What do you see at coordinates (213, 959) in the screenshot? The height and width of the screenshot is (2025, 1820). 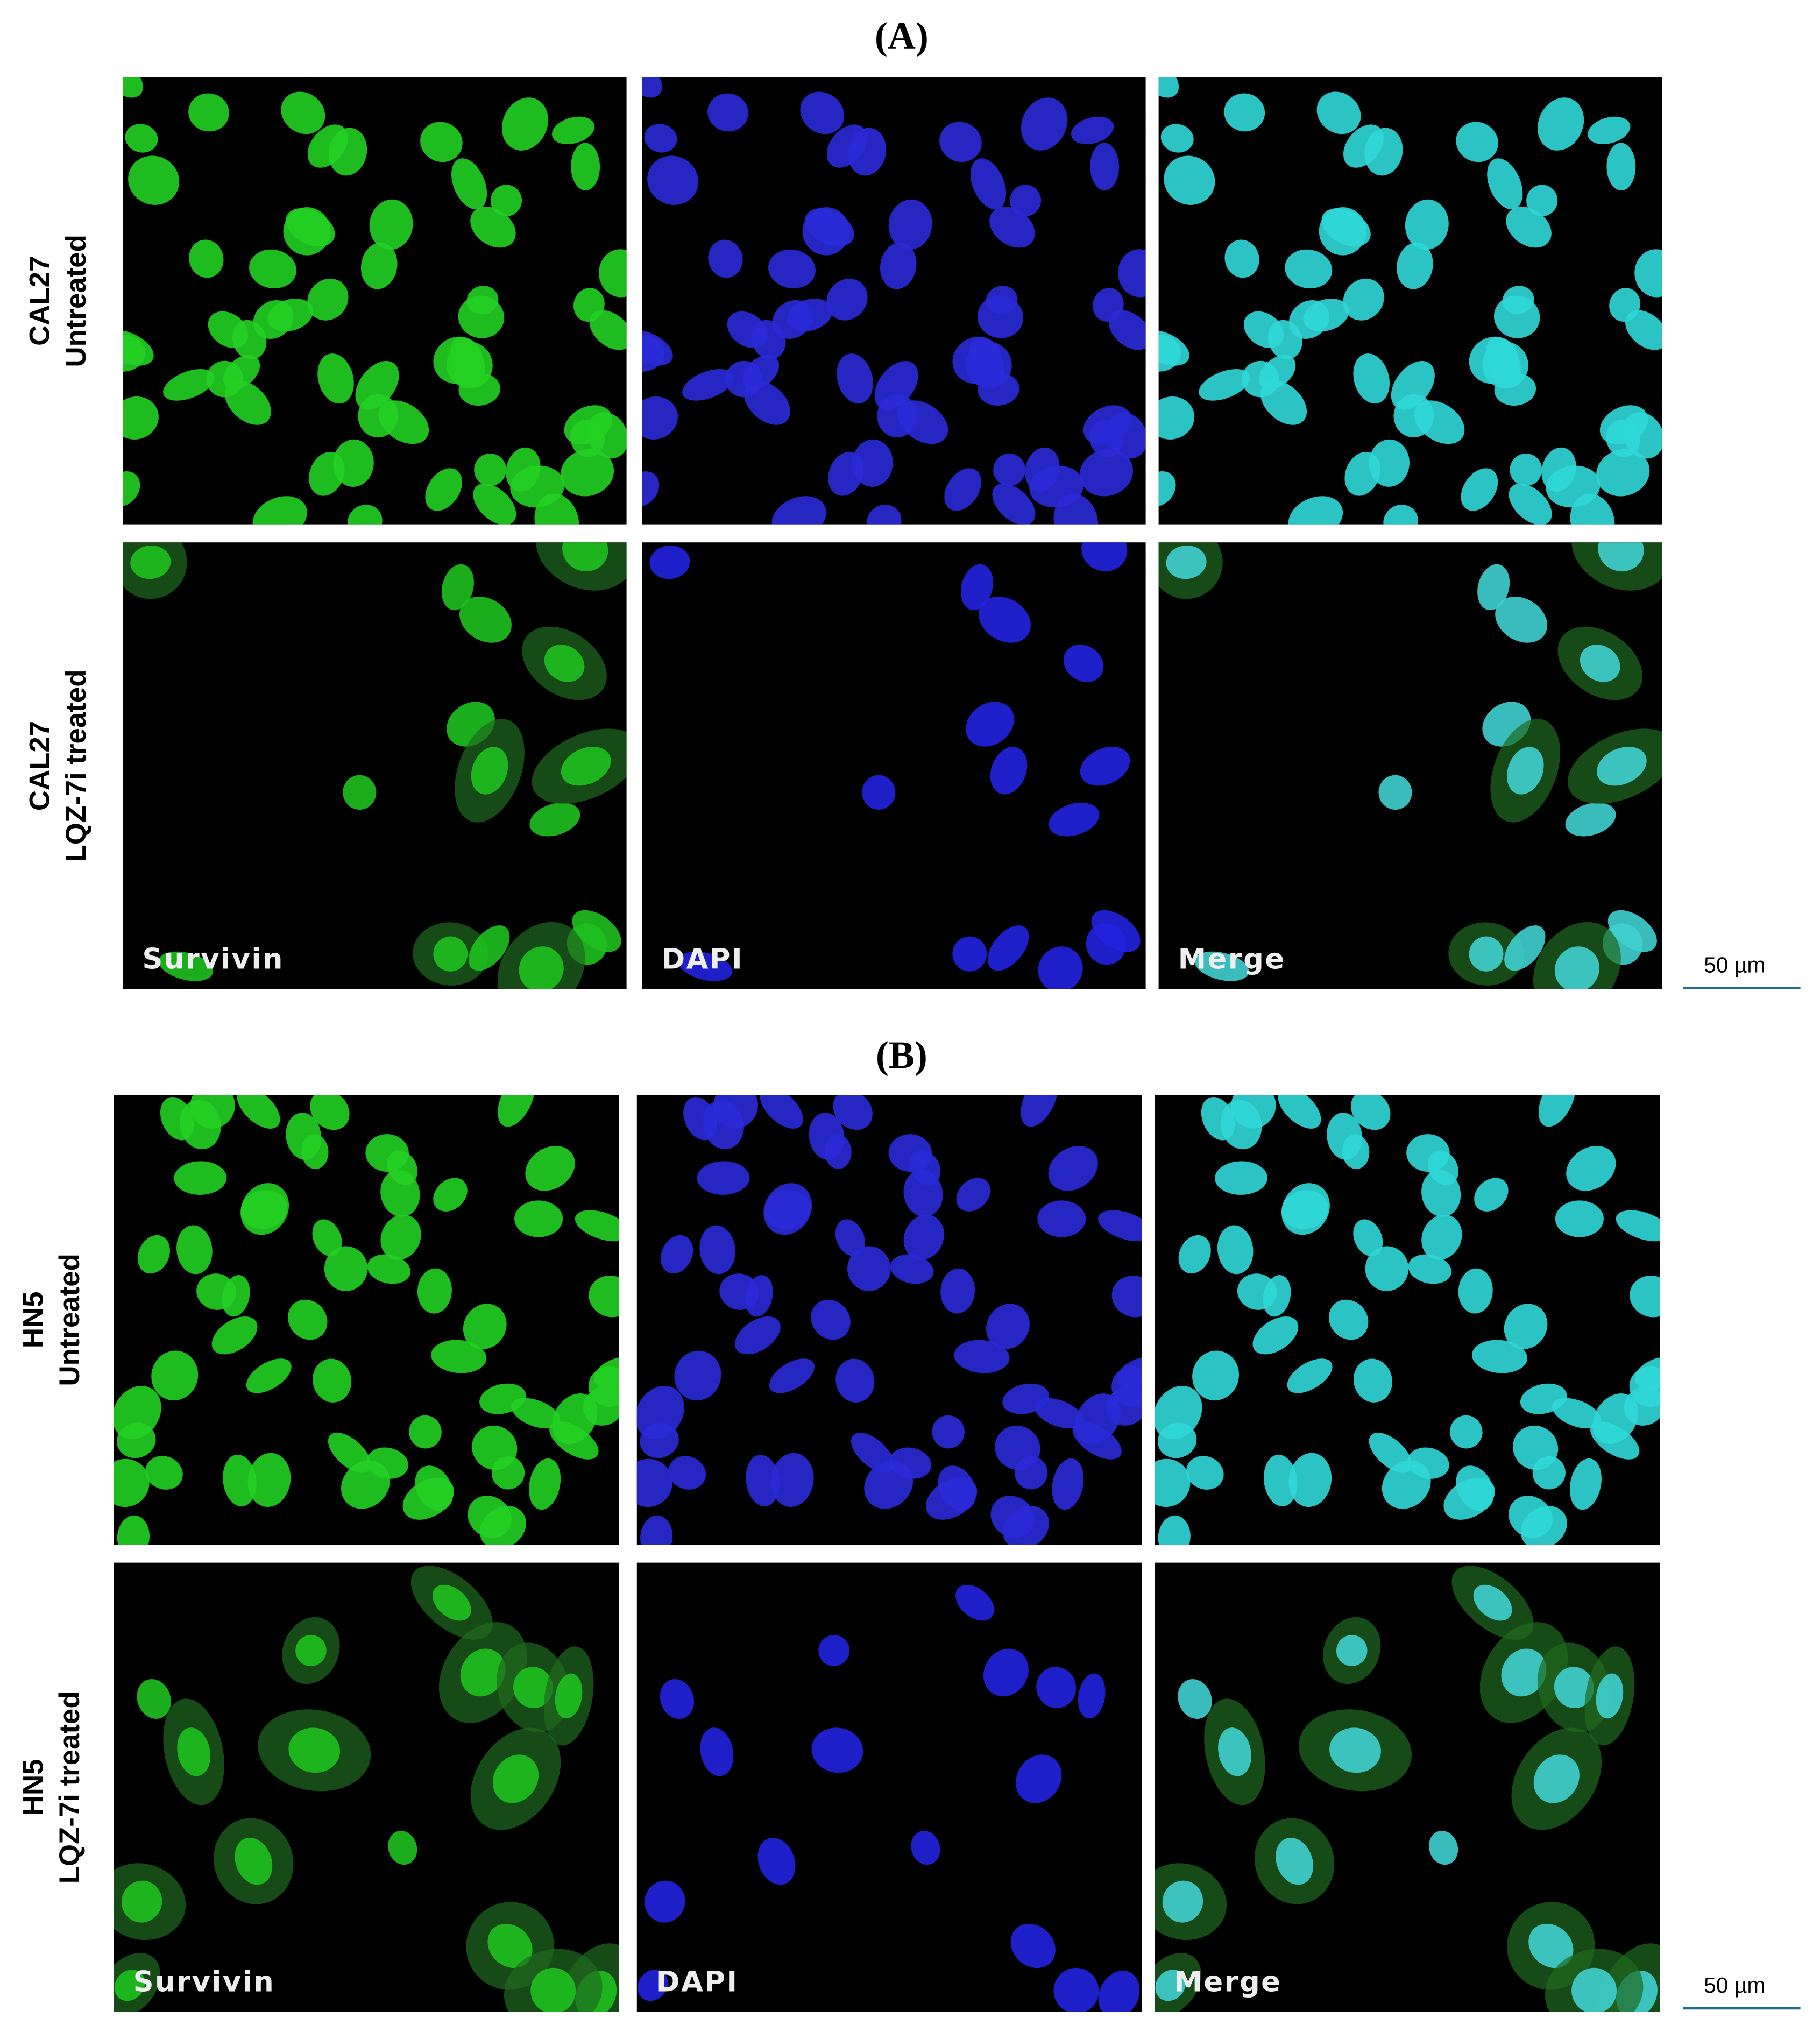 I see `channel-label: Survivin` at bounding box center [213, 959].